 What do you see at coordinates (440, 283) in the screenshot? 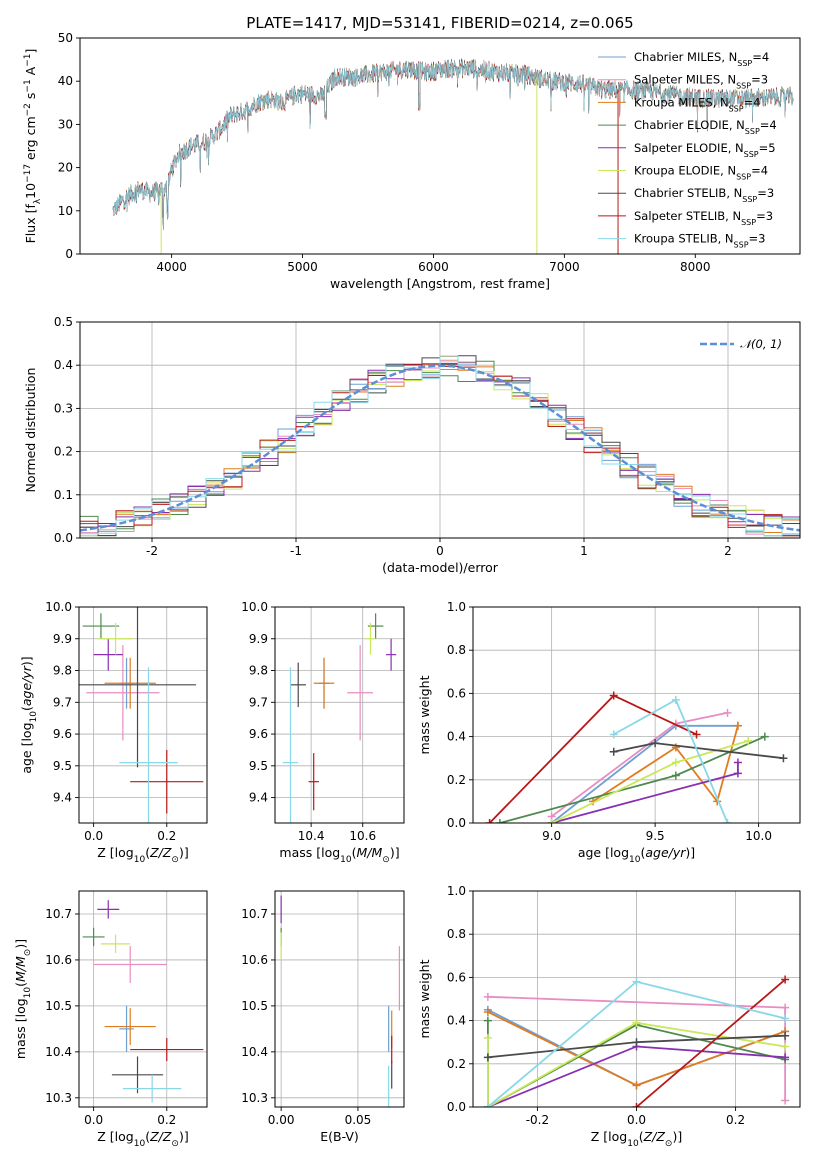
I see `x-axis-label-part: wavelength [Angstrom, rest frame]` at bounding box center [440, 283].